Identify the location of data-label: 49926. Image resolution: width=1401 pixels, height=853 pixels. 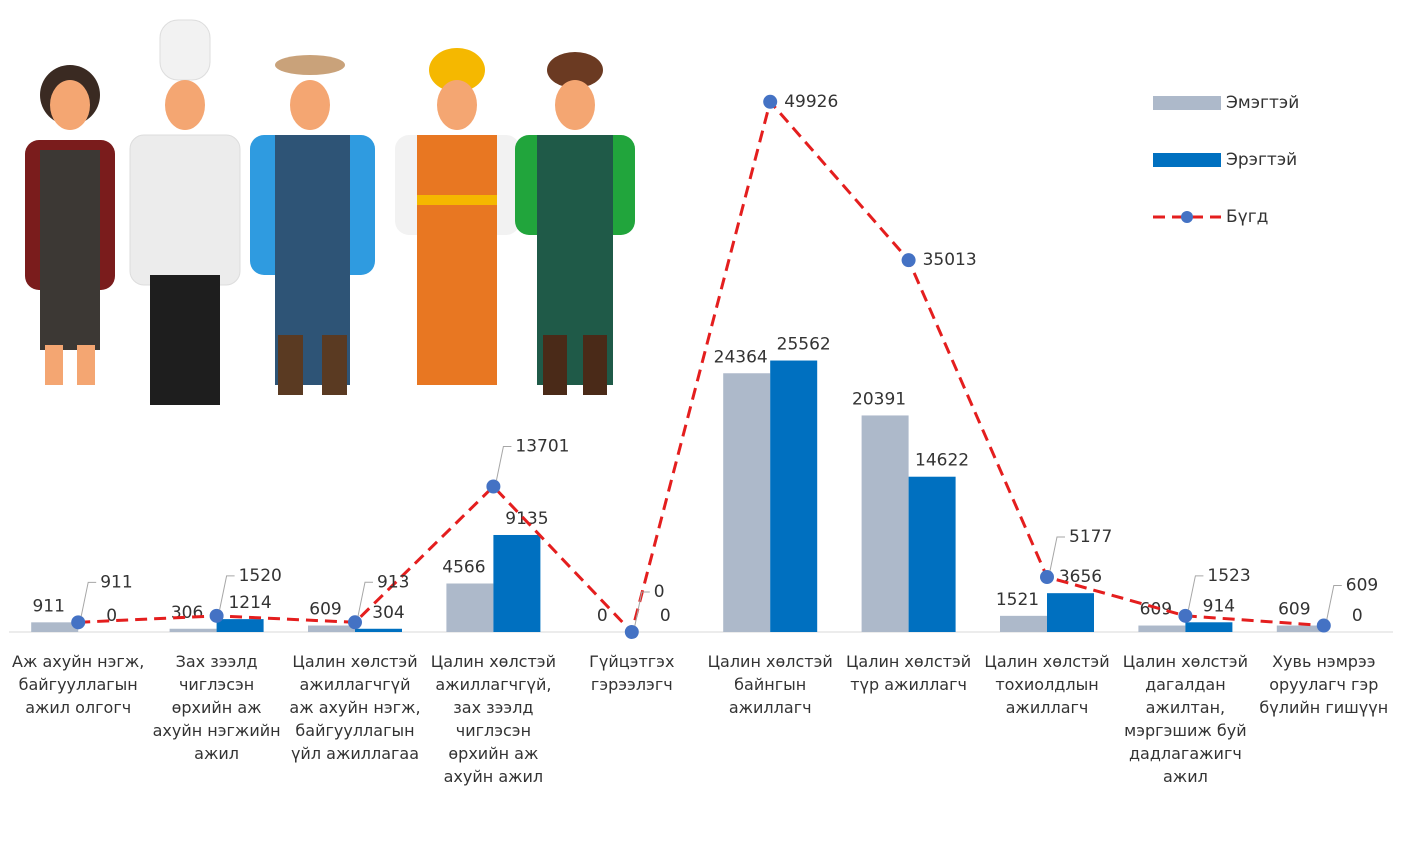
(811, 102).